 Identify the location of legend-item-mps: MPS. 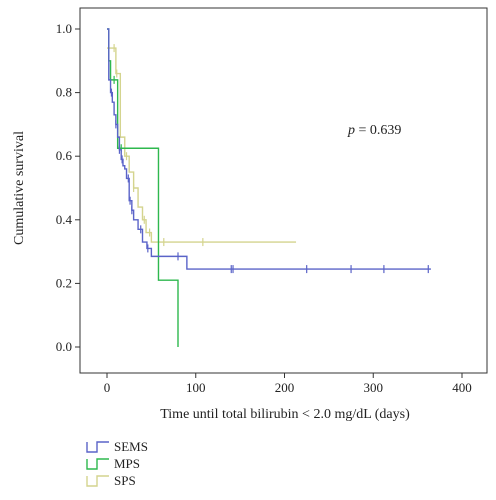
(113, 463).